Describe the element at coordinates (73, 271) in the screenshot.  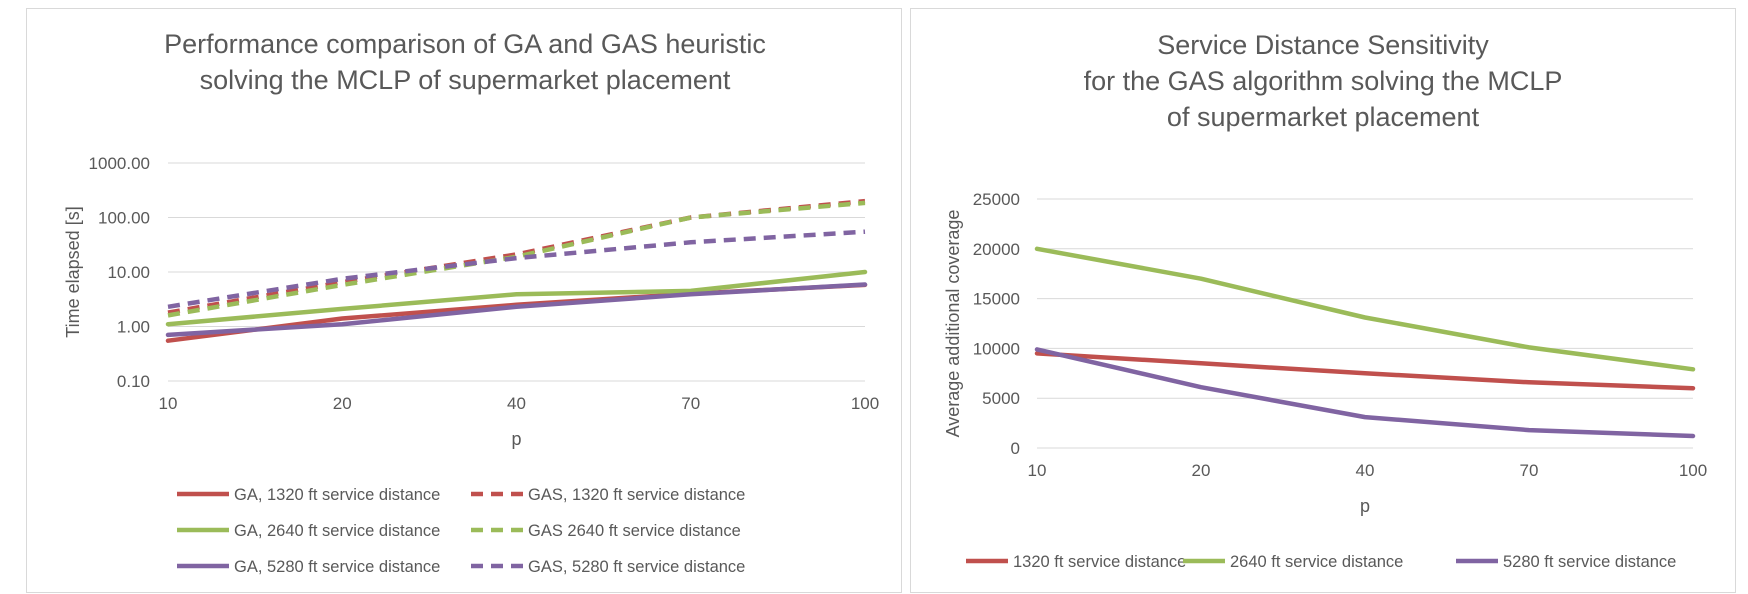
I see `y-axis-title: Time elapsed [s]` at that location.